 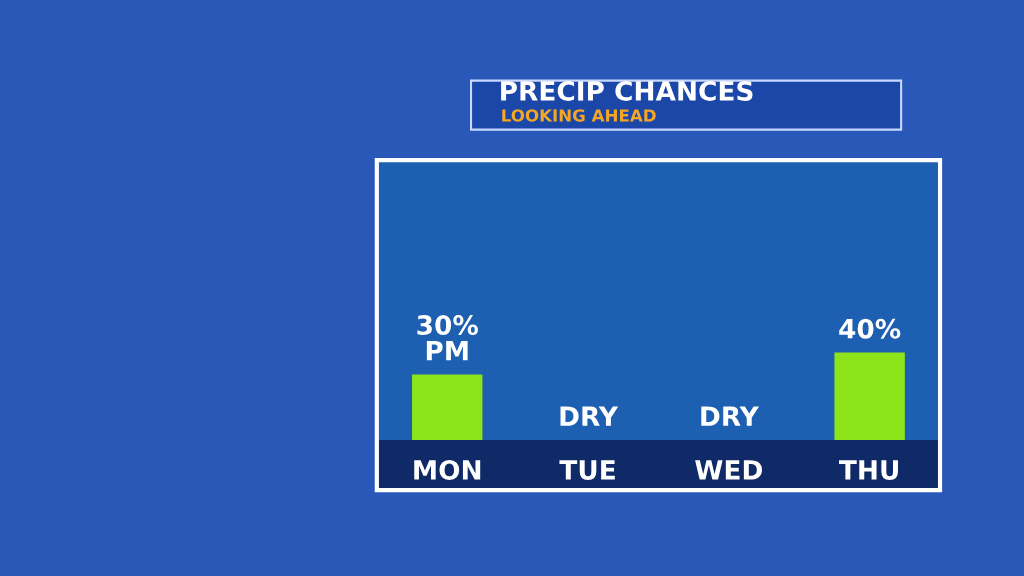 I want to click on x-tick-label: MON, so click(x=447, y=469).